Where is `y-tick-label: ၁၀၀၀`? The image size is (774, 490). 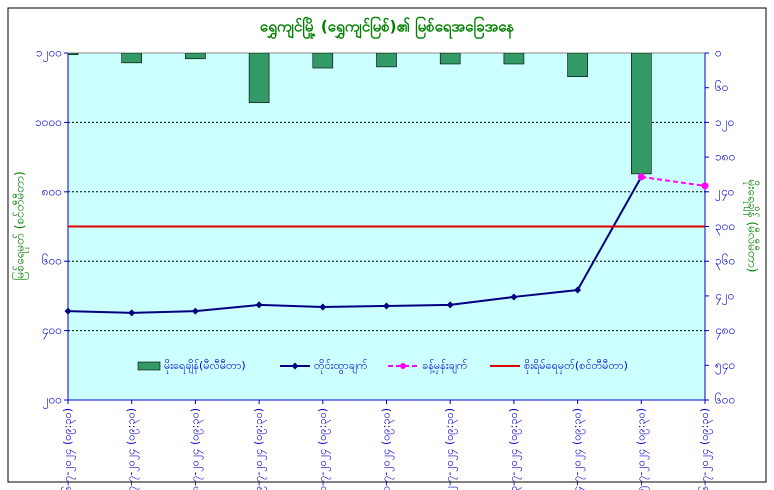
y-tick-label: ၁၀၀၀ is located at coordinates (48, 122).